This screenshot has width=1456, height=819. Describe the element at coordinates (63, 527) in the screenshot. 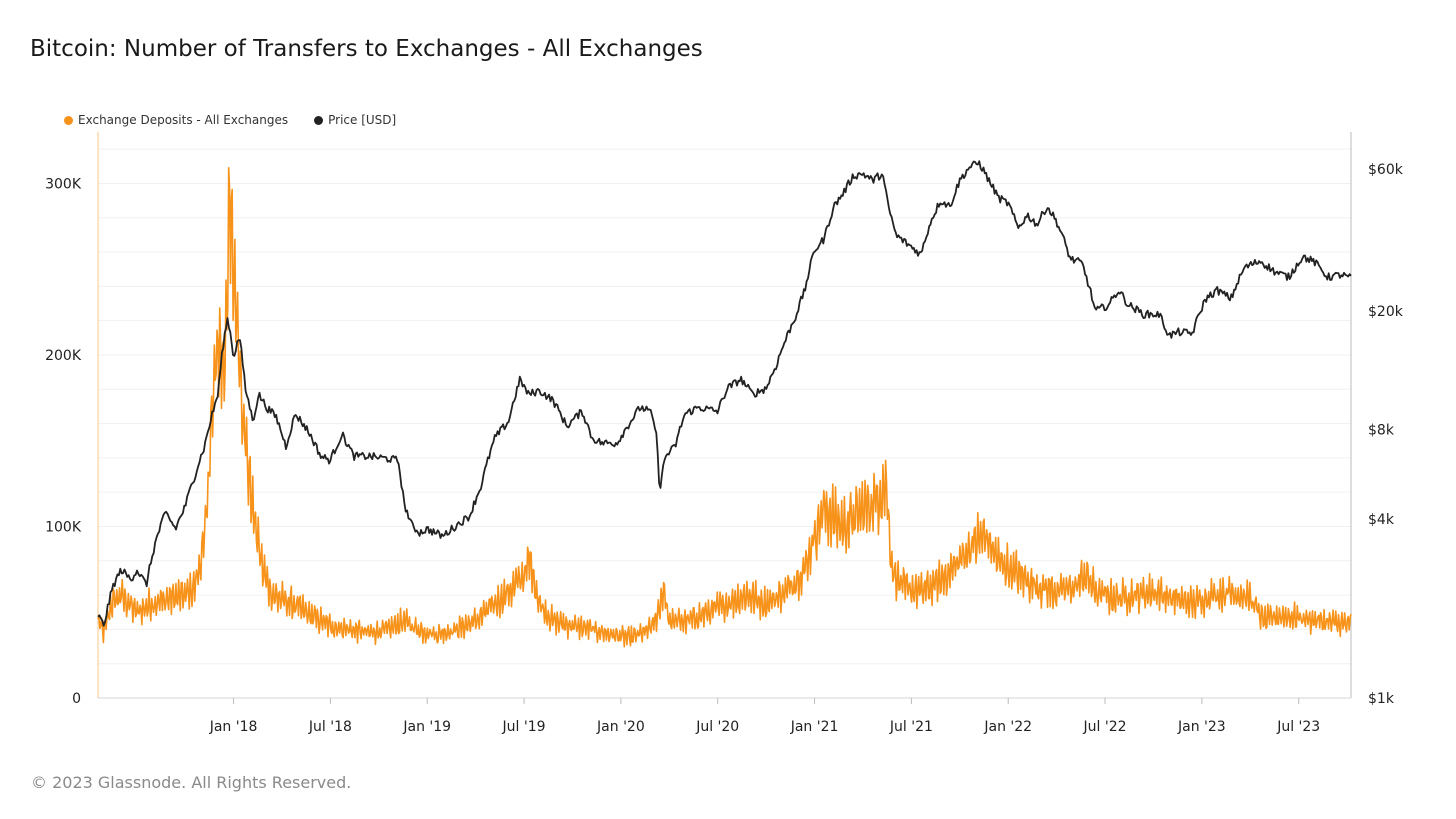

I see `left-axis-tick-label: 100K` at that location.